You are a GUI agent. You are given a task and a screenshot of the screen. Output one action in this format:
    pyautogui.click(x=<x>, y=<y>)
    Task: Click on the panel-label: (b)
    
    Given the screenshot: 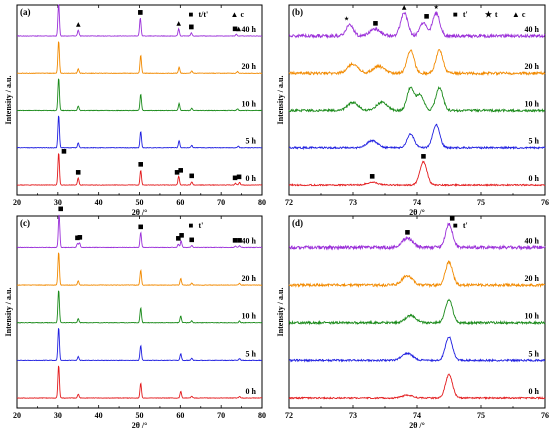 What is the action you would take?
    pyautogui.click(x=297, y=12)
    